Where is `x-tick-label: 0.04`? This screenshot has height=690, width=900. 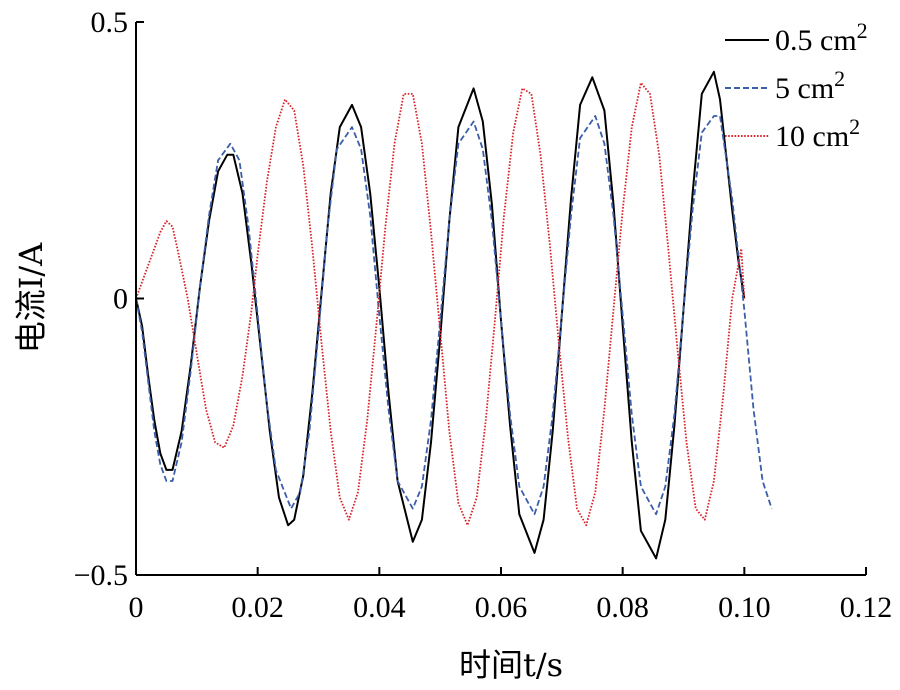
x-tick-label: 0.04 is located at coordinates (379, 607).